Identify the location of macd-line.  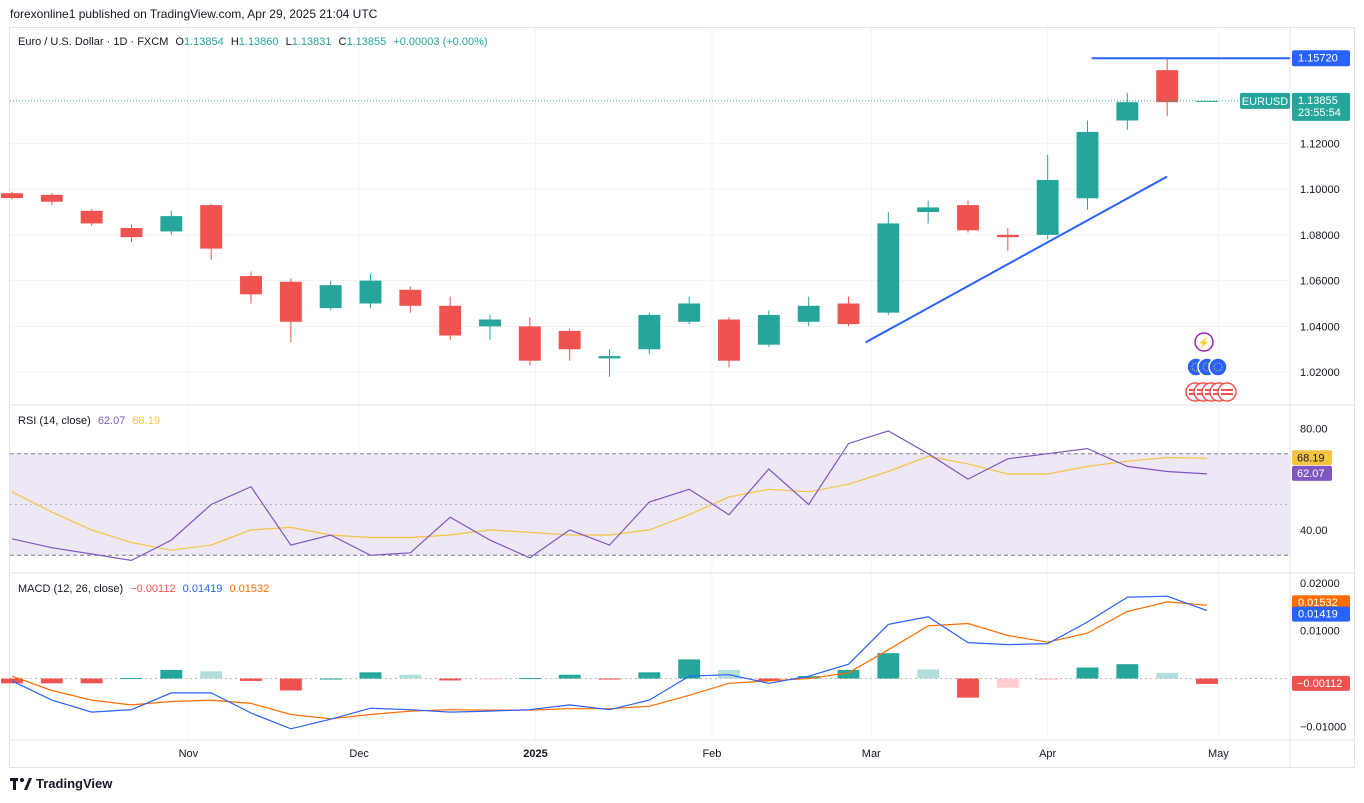
(609, 662).